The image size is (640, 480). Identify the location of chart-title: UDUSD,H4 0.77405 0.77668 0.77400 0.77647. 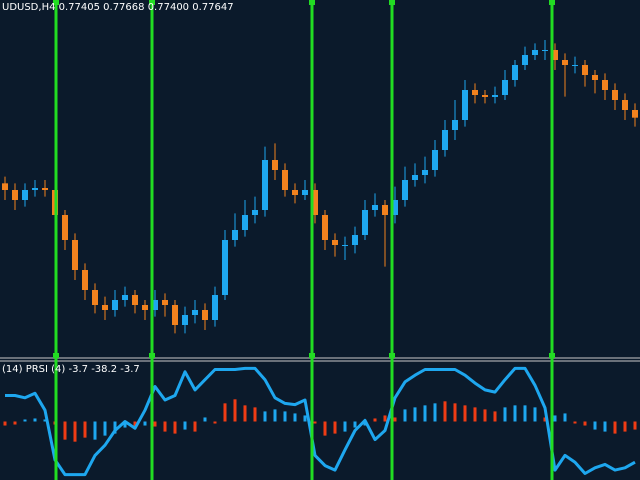
(118, 7).